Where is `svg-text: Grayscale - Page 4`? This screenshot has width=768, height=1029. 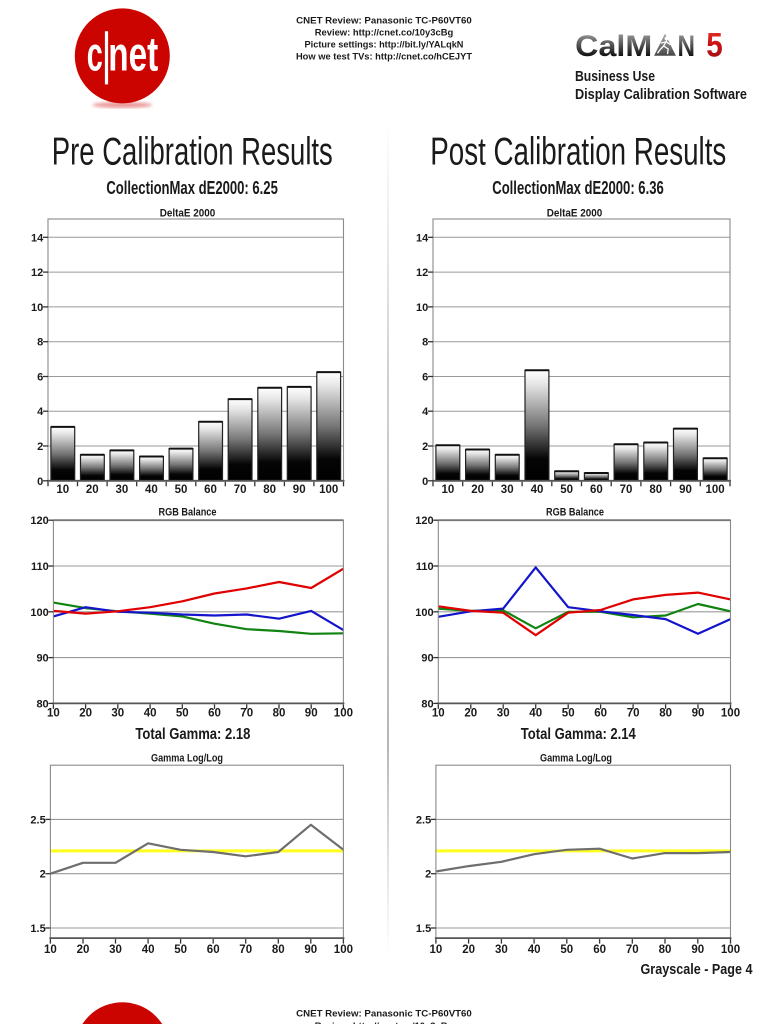
svg-text: Grayscale - Page 4 is located at coordinates (697, 970).